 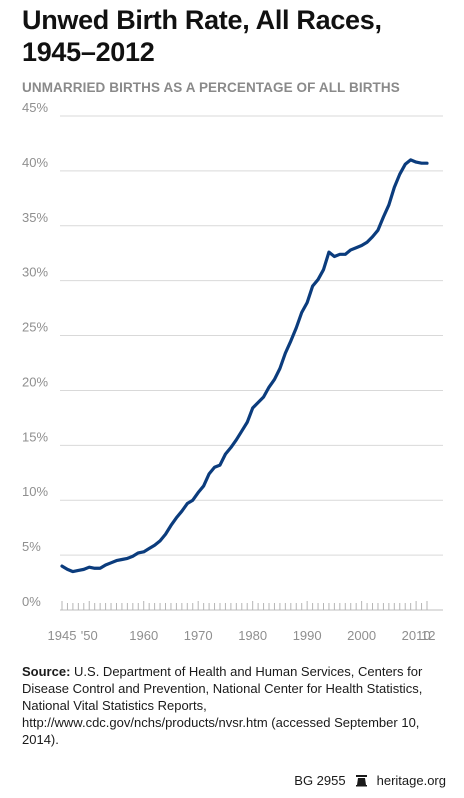 I want to click on y-tick-label: 20%, so click(x=35, y=381).